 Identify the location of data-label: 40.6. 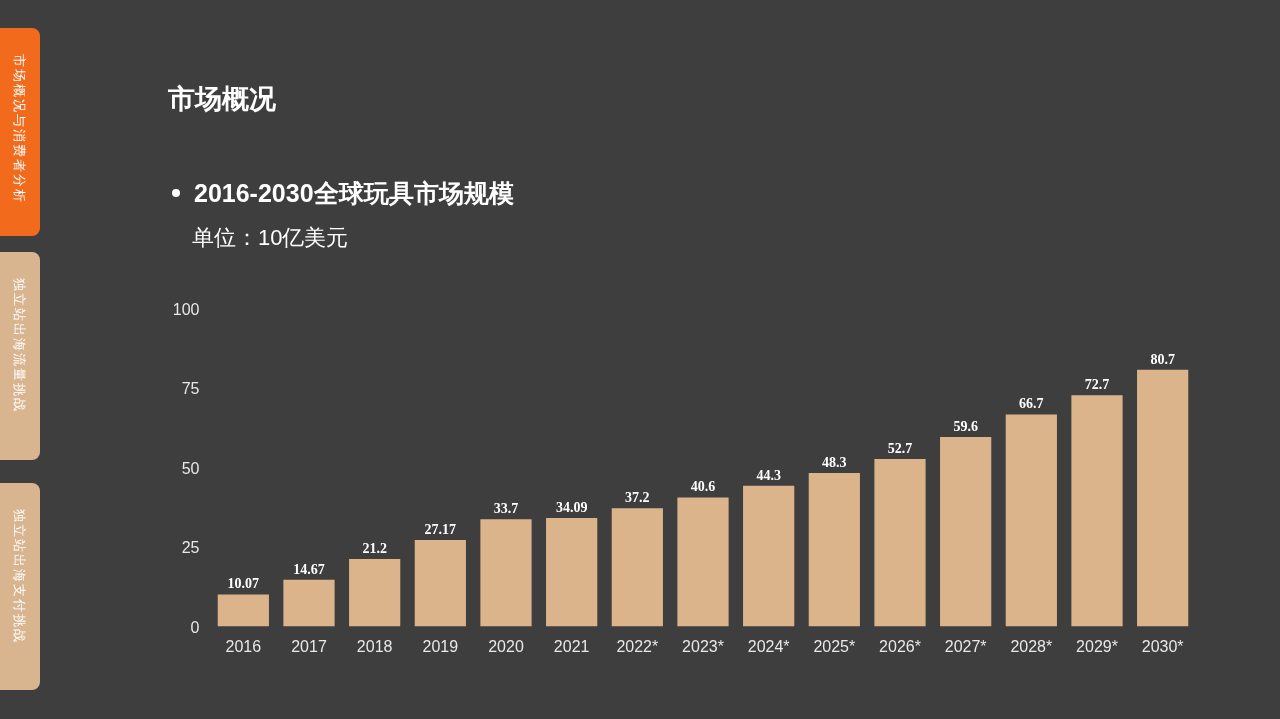
(703, 487).